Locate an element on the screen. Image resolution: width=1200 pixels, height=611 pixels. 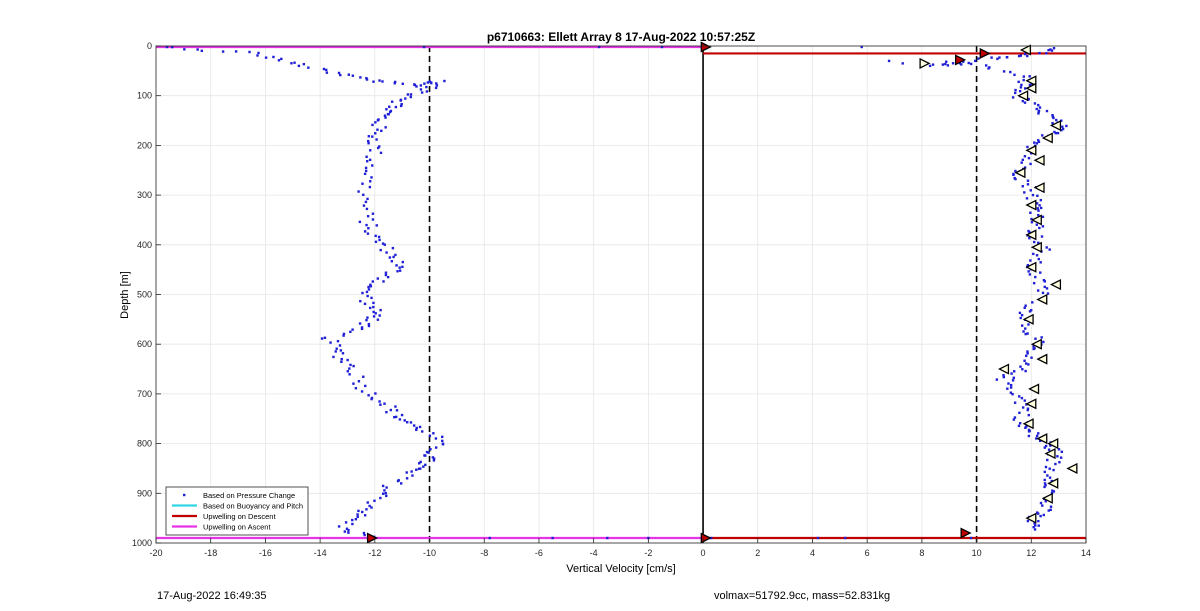
y-tick-label: 700 is located at coordinates (144, 394).